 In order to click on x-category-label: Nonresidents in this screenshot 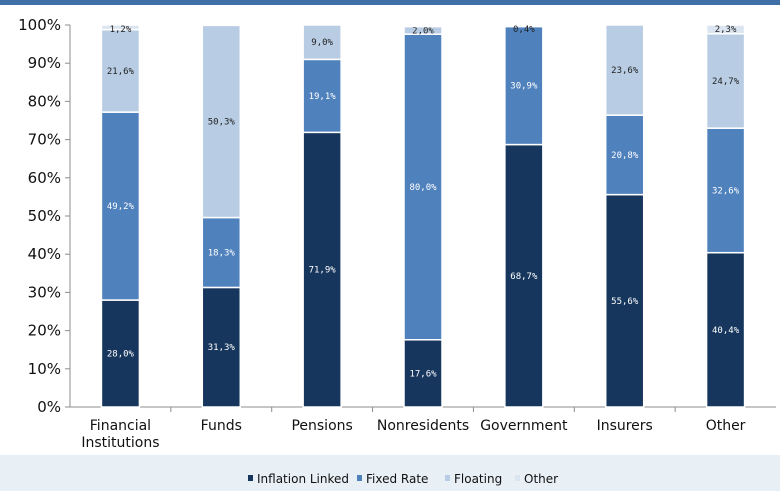, I will do `click(423, 426)`.